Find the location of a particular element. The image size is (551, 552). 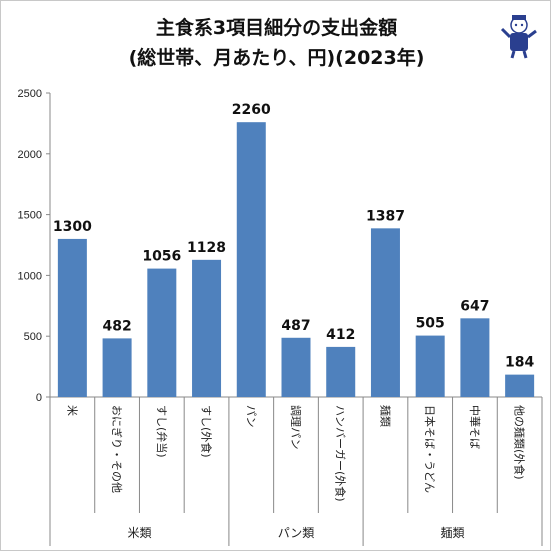

group-label: 米類 is located at coordinates (139, 533).